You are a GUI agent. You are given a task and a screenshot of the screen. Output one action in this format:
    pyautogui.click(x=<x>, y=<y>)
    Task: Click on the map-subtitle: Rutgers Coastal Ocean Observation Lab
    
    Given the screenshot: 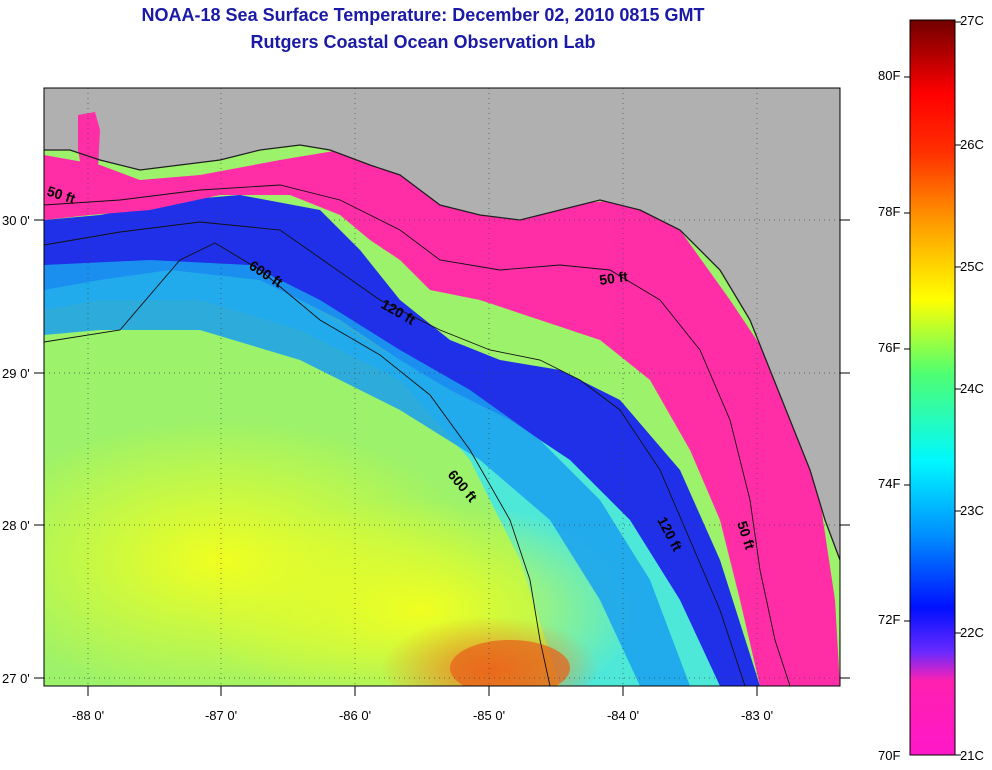 What is the action you would take?
    pyautogui.click(x=423, y=42)
    